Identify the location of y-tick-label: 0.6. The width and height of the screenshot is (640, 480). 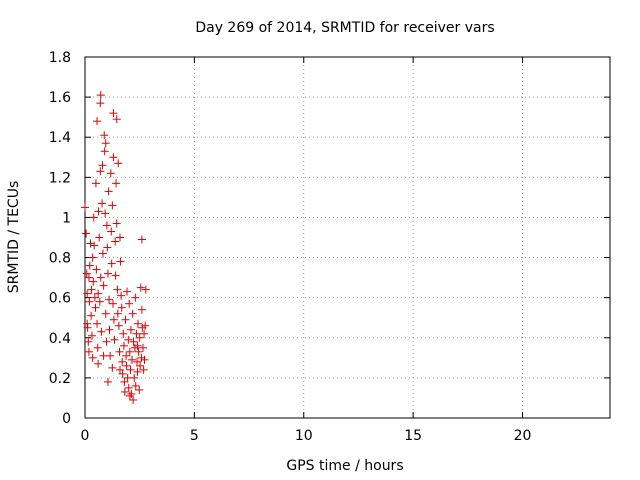
(60, 299).